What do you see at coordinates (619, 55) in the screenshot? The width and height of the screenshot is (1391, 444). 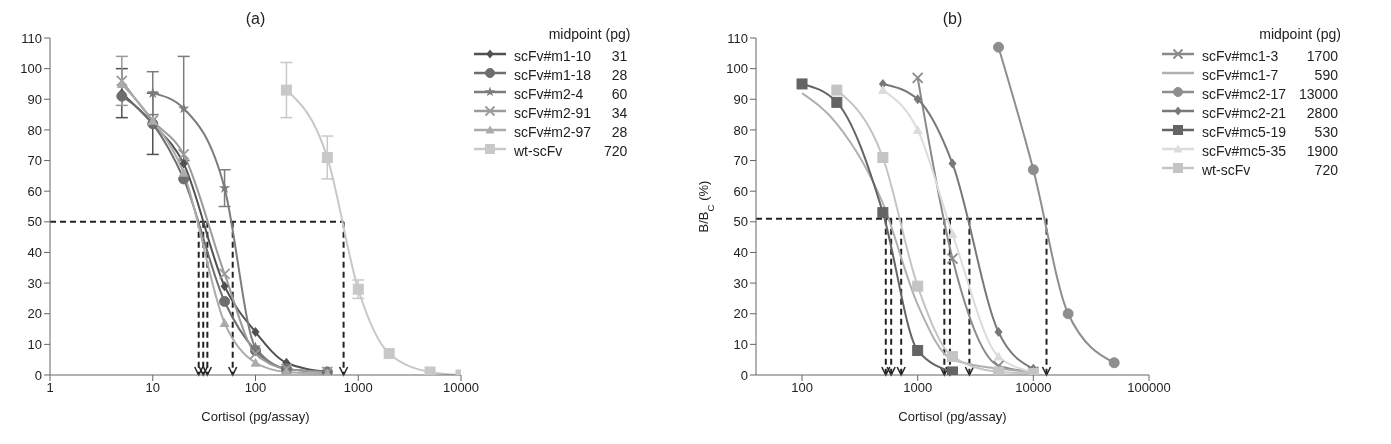 I see `text: 31` at bounding box center [619, 55].